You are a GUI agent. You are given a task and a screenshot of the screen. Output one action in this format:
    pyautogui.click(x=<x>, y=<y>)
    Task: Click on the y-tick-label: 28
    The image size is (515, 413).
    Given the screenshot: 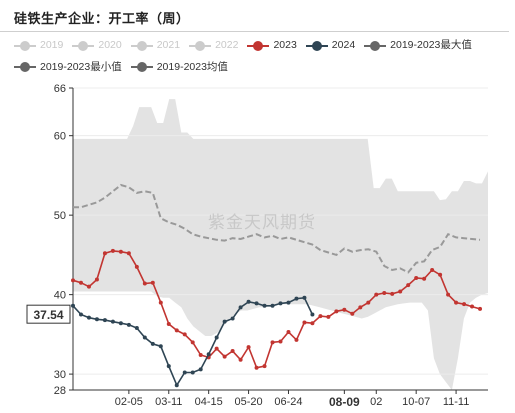 What is the action you would take?
    pyautogui.click(x=60, y=391)
    